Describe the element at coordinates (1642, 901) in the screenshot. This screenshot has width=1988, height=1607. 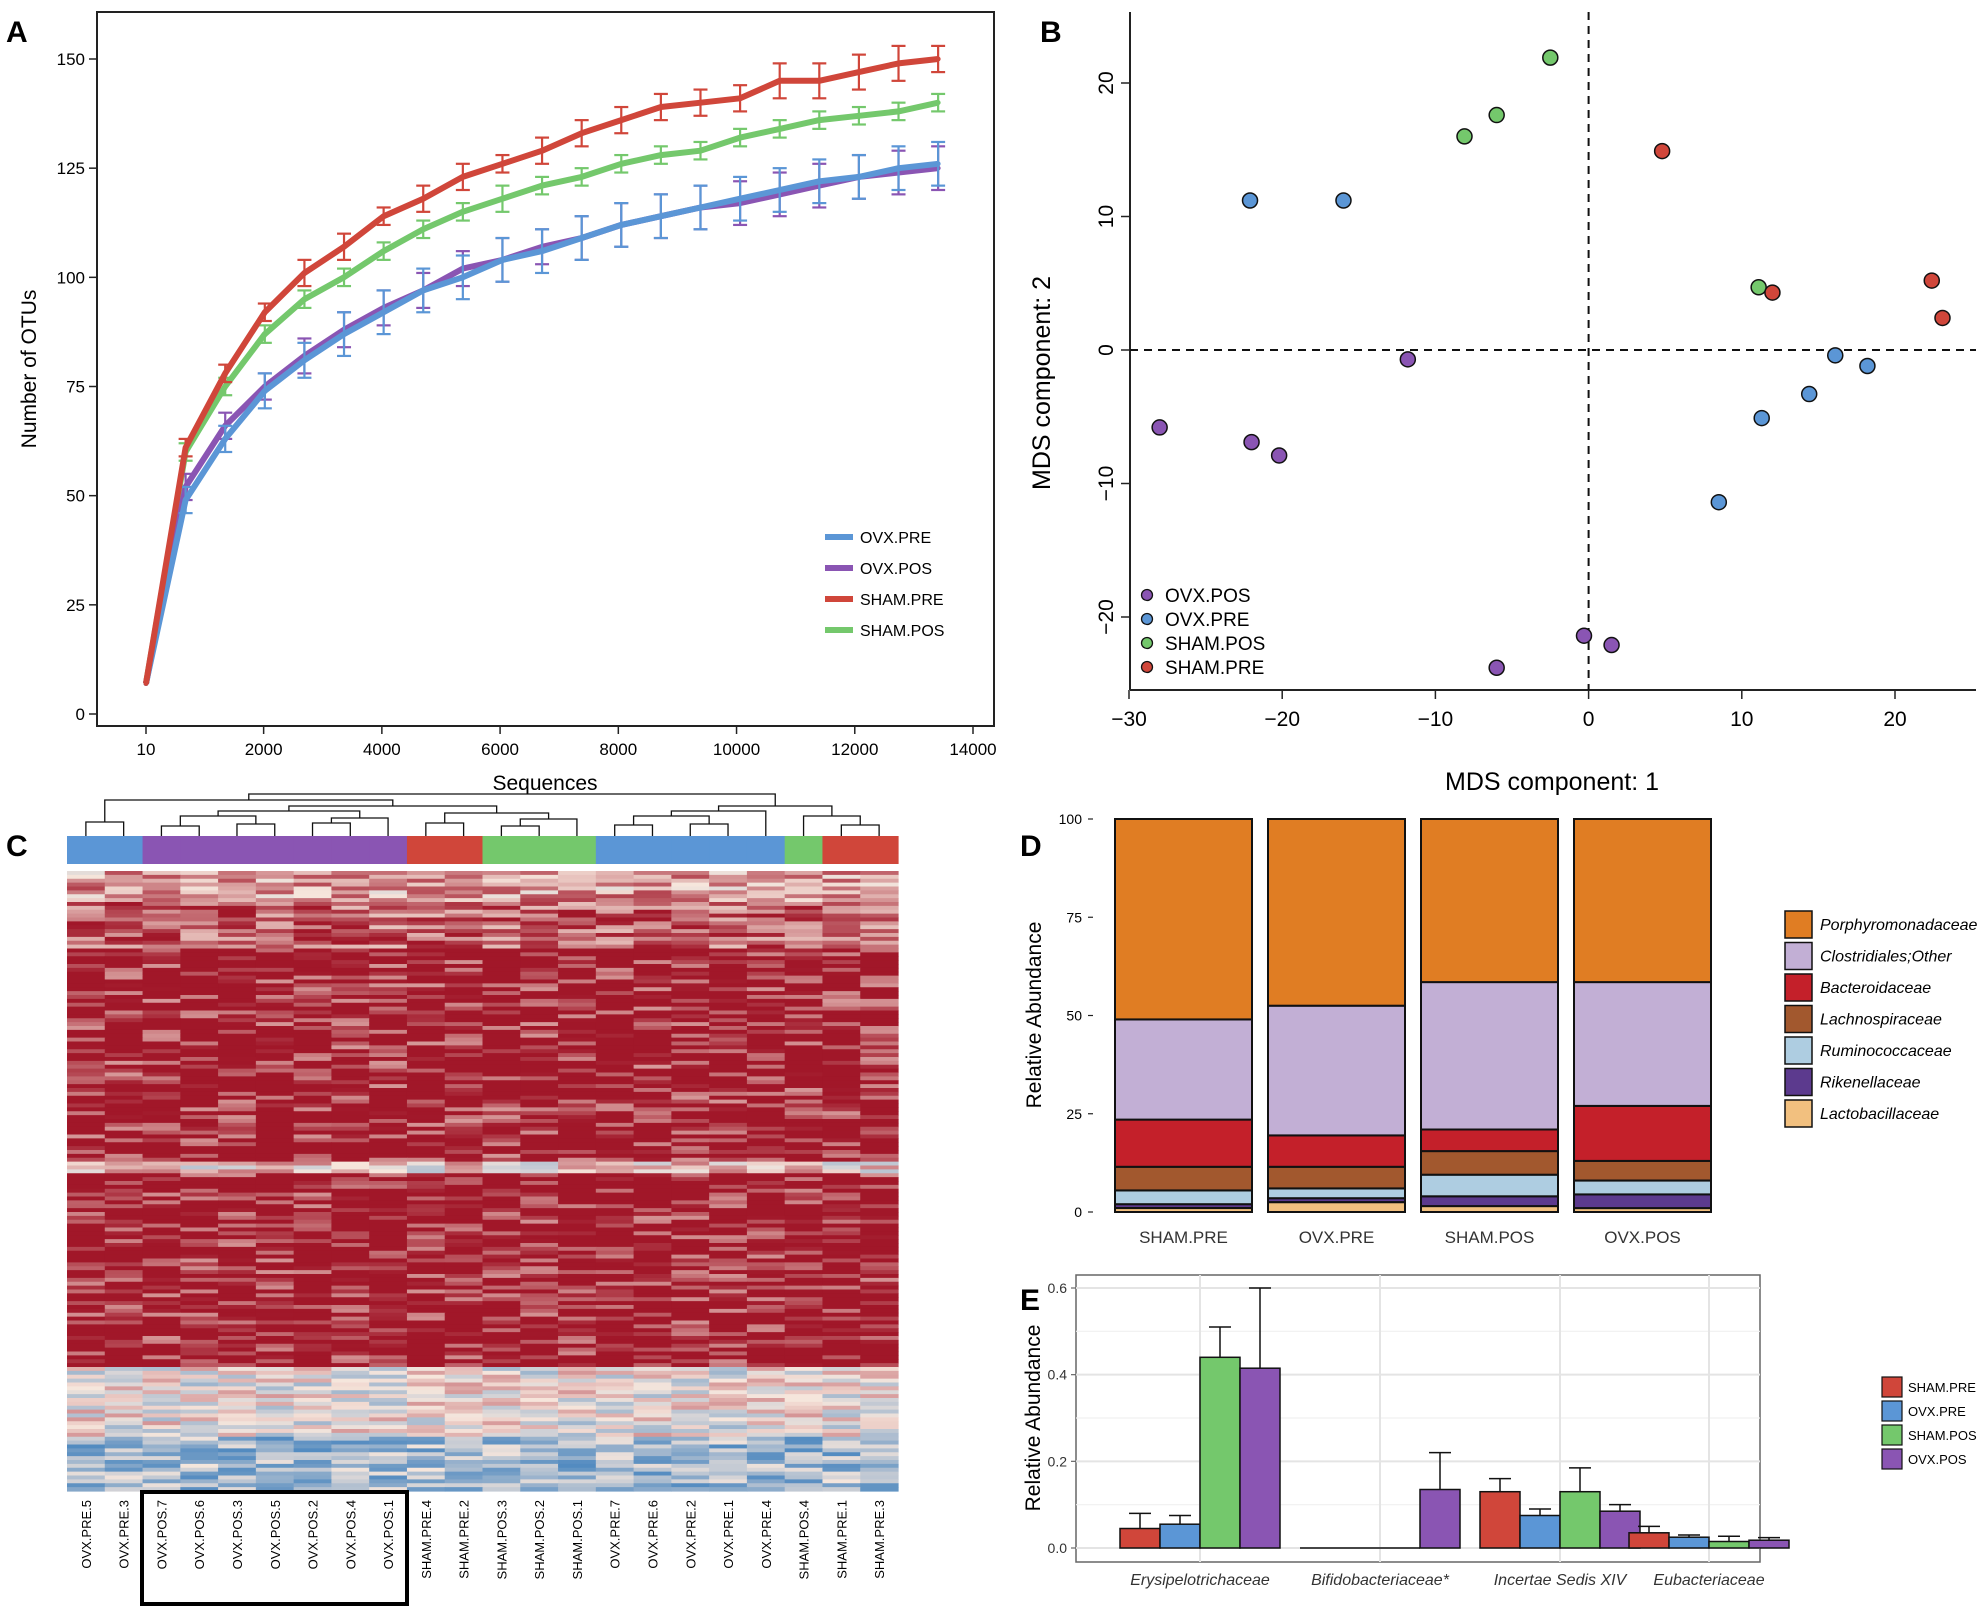
I see `bar-segment` at that location.